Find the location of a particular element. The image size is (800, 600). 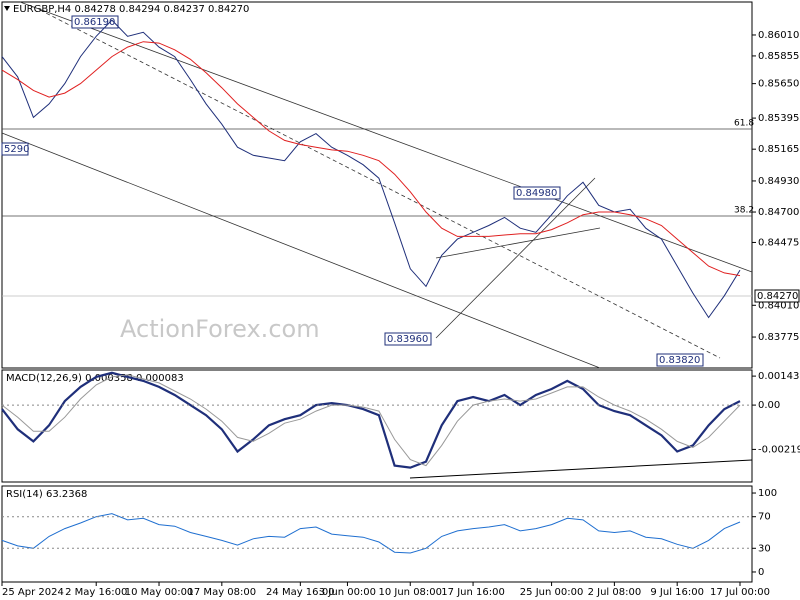

annotation: 0.83960 is located at coordinates (407, 339).